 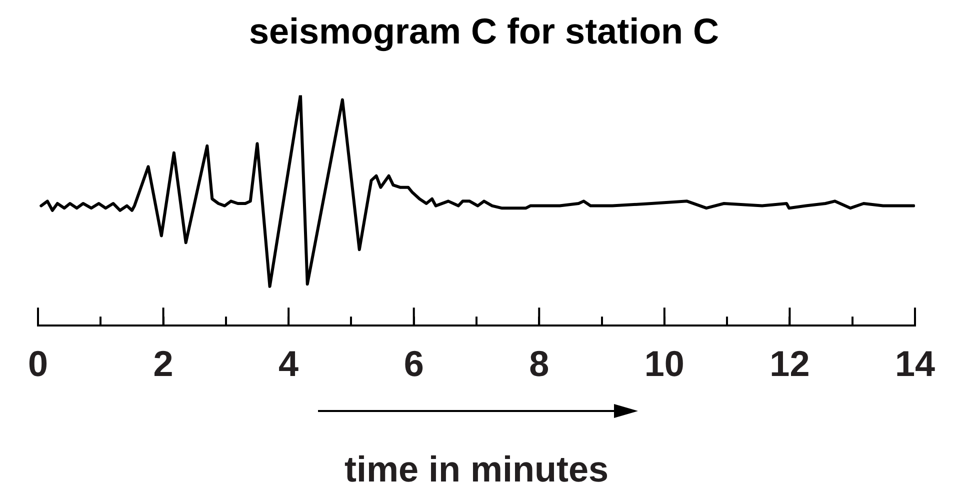 I want to click on x-tick-label: 10, so click(x=664, y=363).